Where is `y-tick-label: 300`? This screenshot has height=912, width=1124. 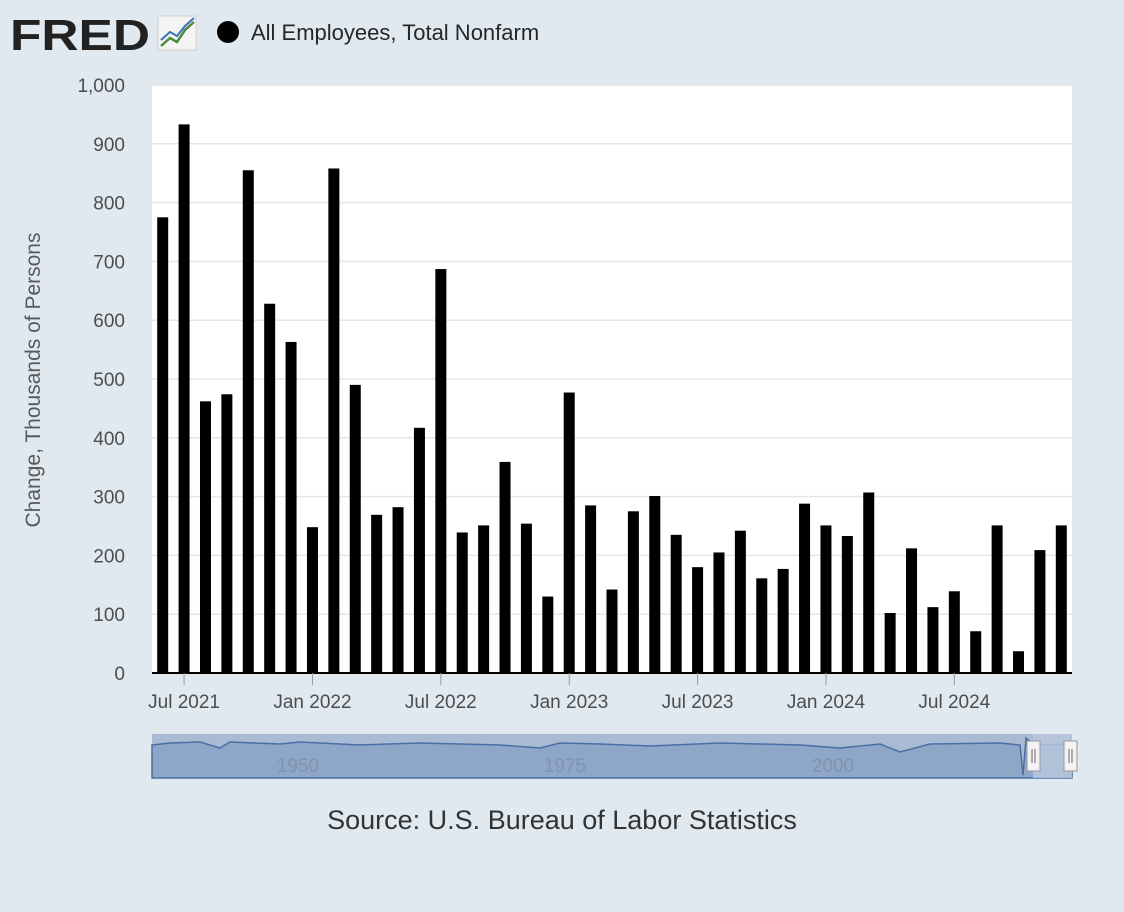
y-tick-label: 300 is located at coordinates (109, 498).